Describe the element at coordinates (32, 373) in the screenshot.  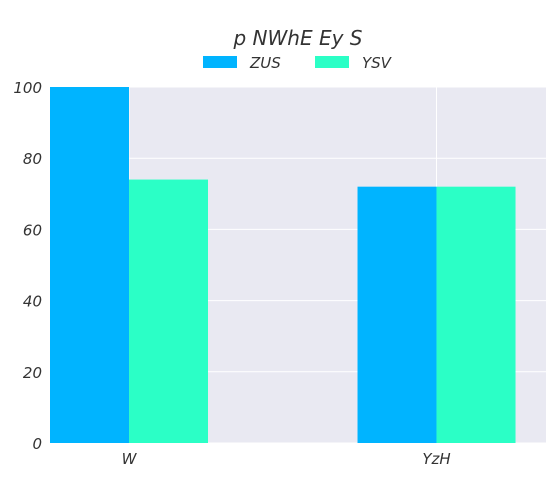
I see `y-tick-label: 20` at that location.